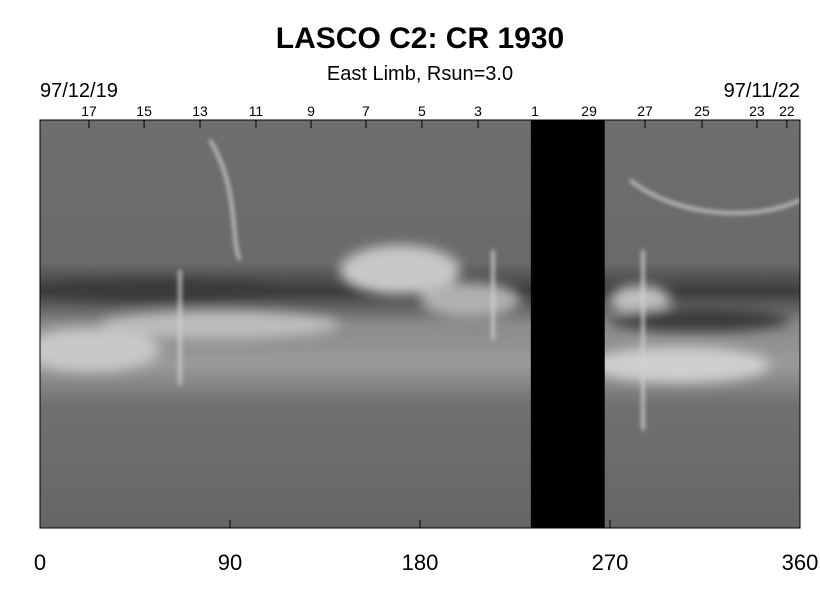 The height and width of the screenshot is (600, 820). Describe the element at coordinates (89, 111) in the screenshot. I see `x2-tick-label: 17` at that location.